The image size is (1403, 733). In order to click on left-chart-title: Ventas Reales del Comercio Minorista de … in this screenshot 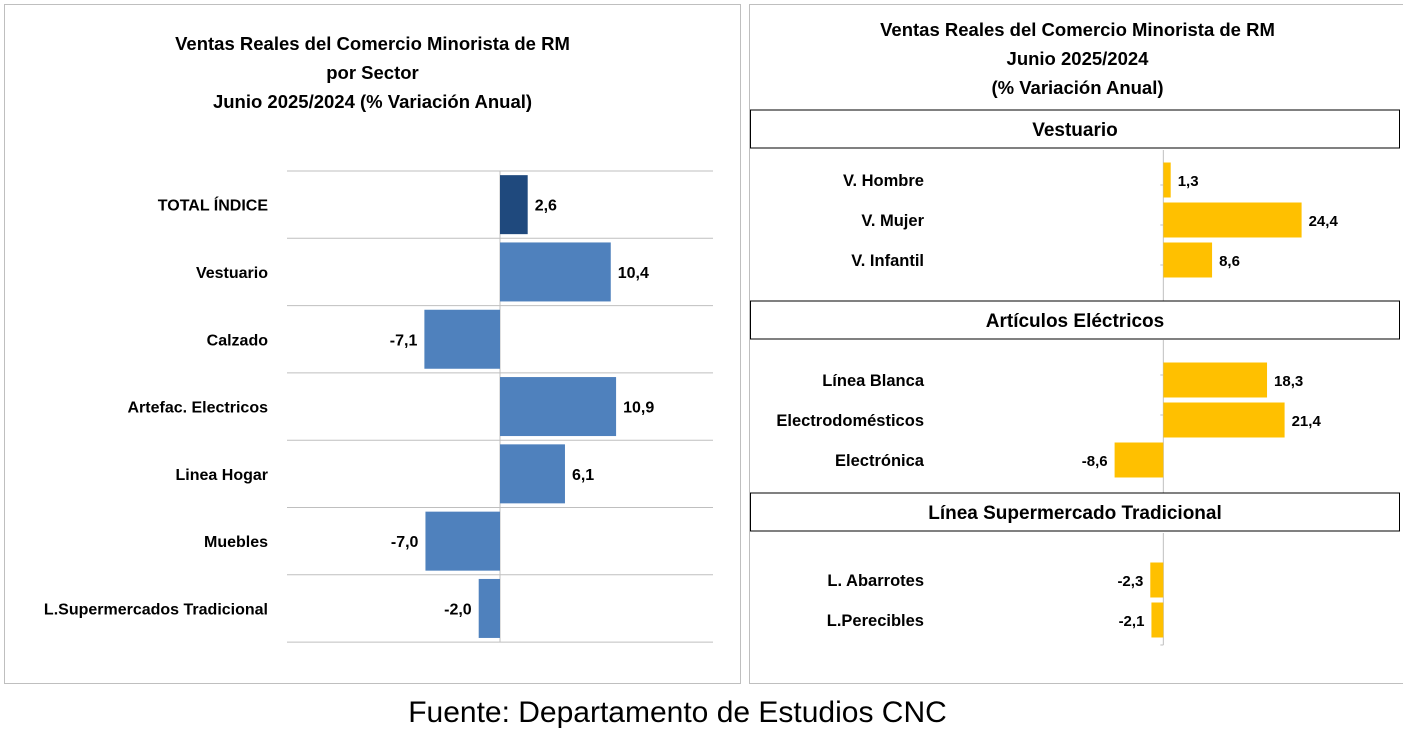, I will do `click(372, 72)`.